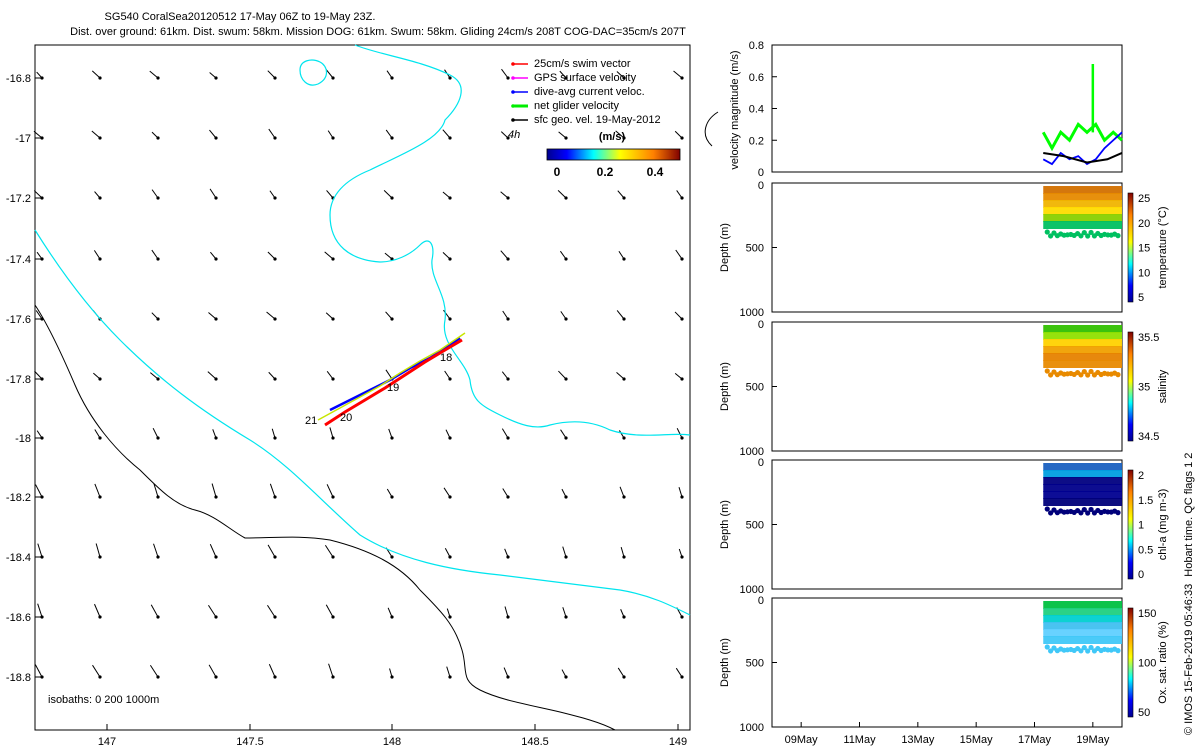 The height and width of the screenshot is (750, 1200). Describe the element at coordinates (1144, 713) in the screenshot. I see `profile-colorbar-tick: 50` at that location.